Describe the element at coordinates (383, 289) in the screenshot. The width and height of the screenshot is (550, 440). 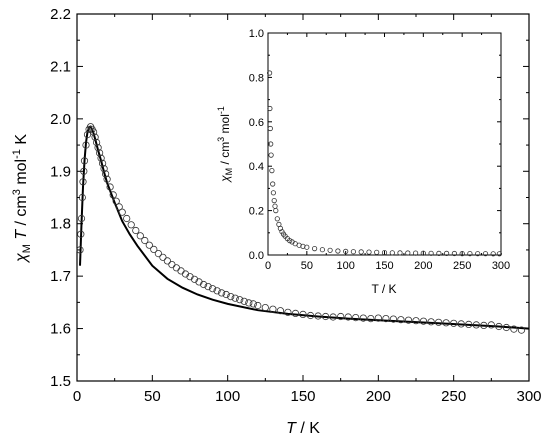
I see `inset-x-axis-label: T / K` at that location.